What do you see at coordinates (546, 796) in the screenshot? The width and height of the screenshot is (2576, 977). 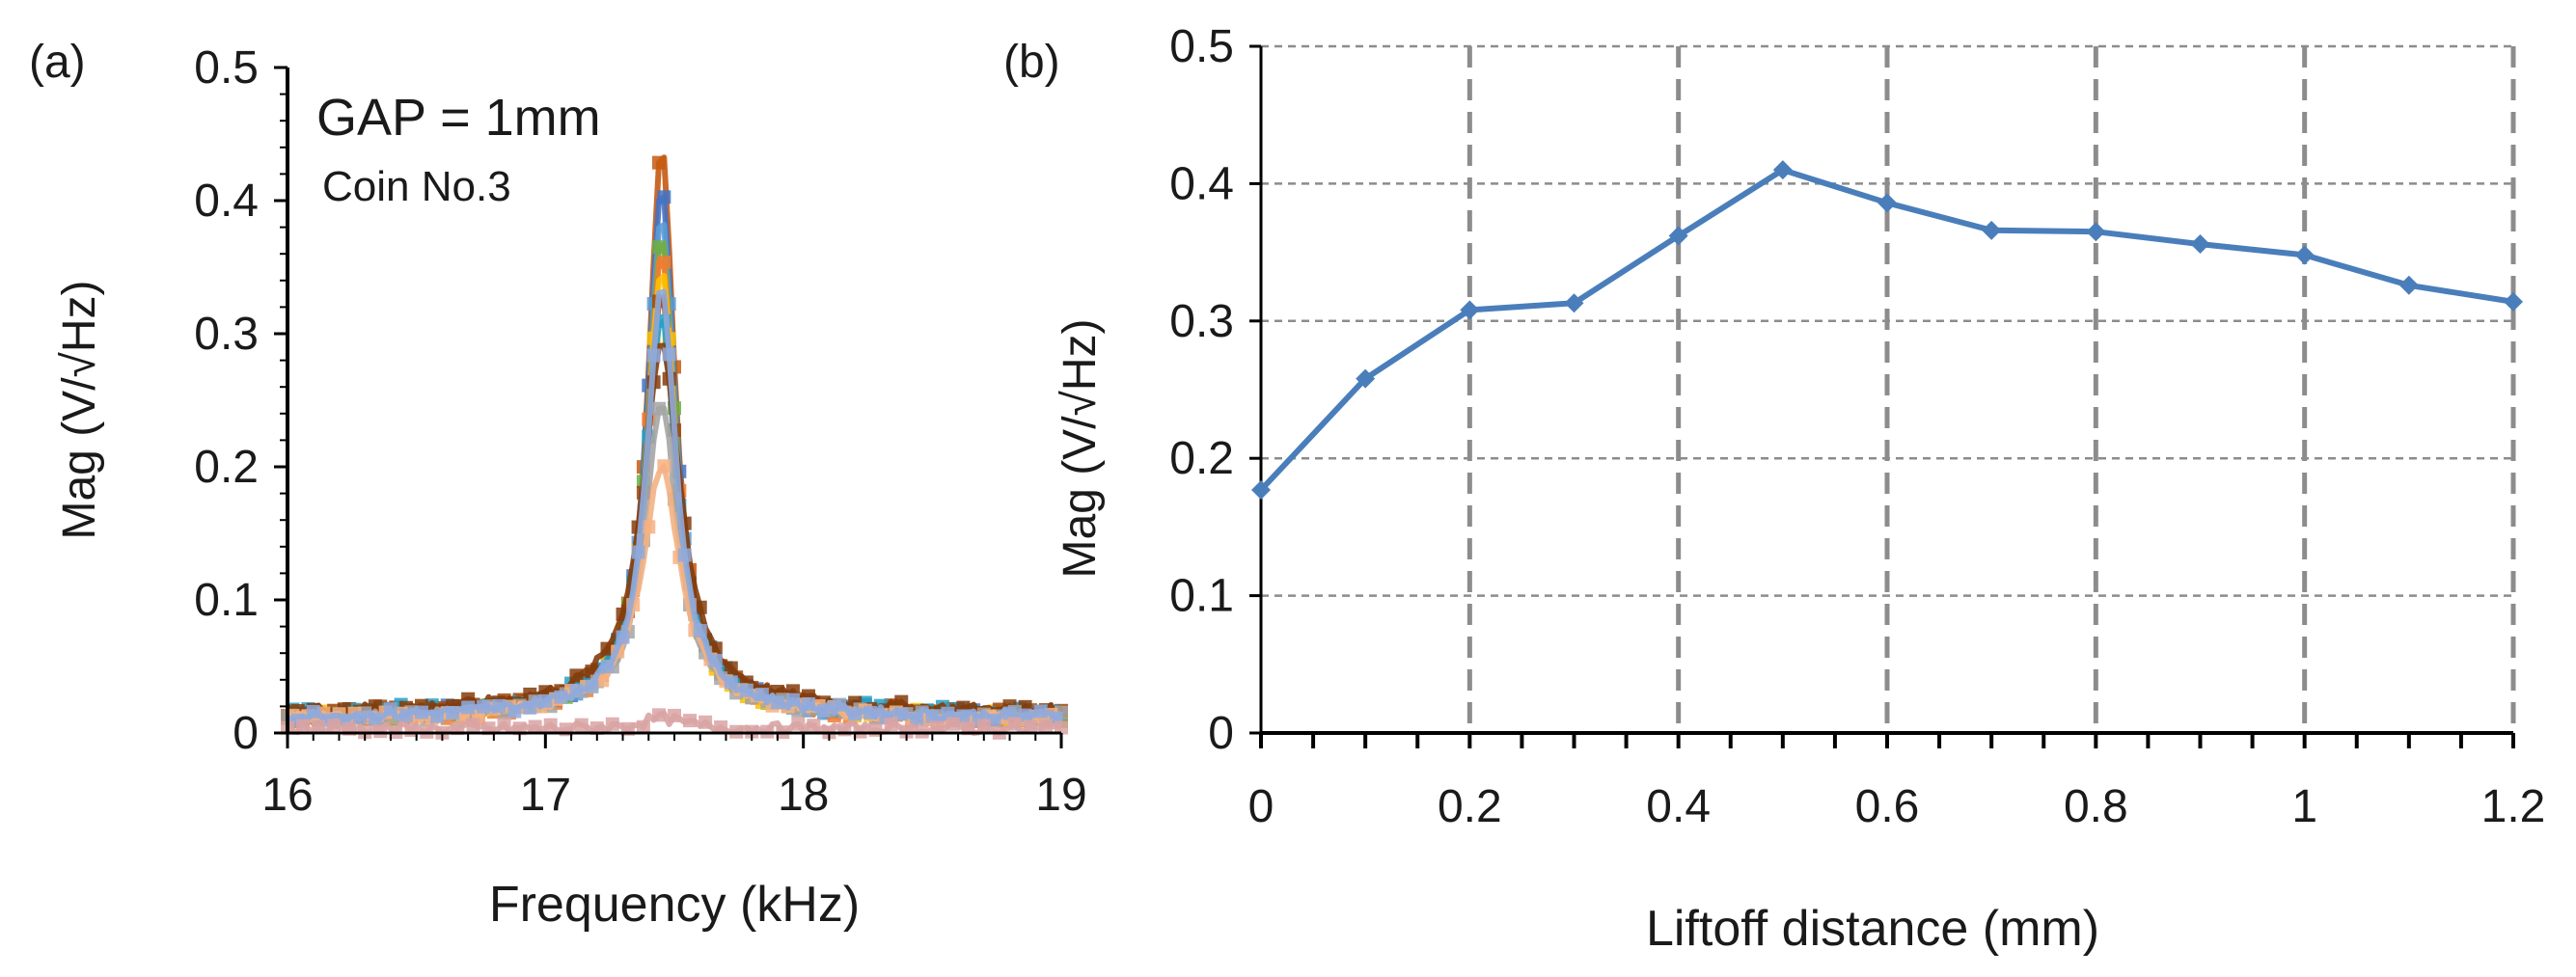 I see `panel-a-xtick-label: 17` at bounding box center [546, 796].